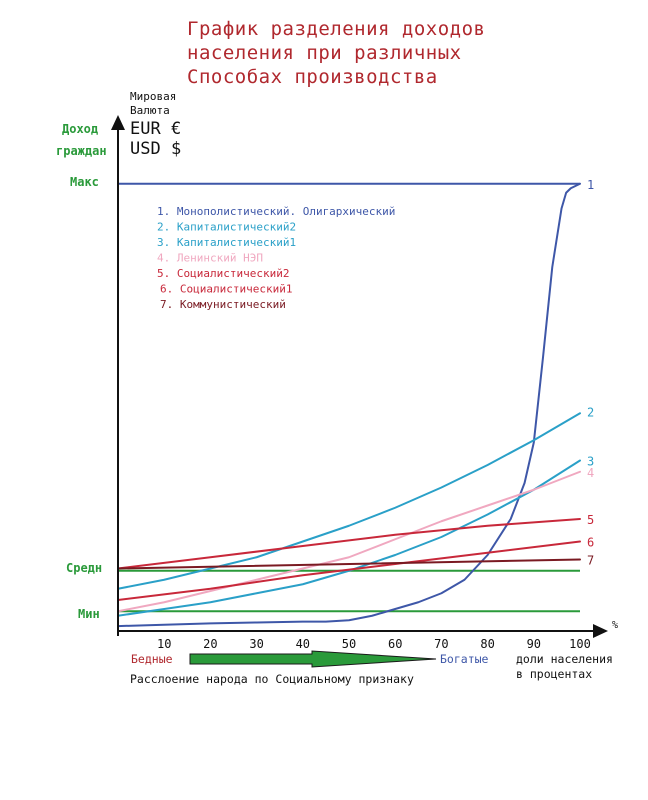 This screenshot has width=648, height=800. Describe the element at coordinates (336, 29) in the screenshot. I see `chart-title-line-1: График разделения доходов` at that location.